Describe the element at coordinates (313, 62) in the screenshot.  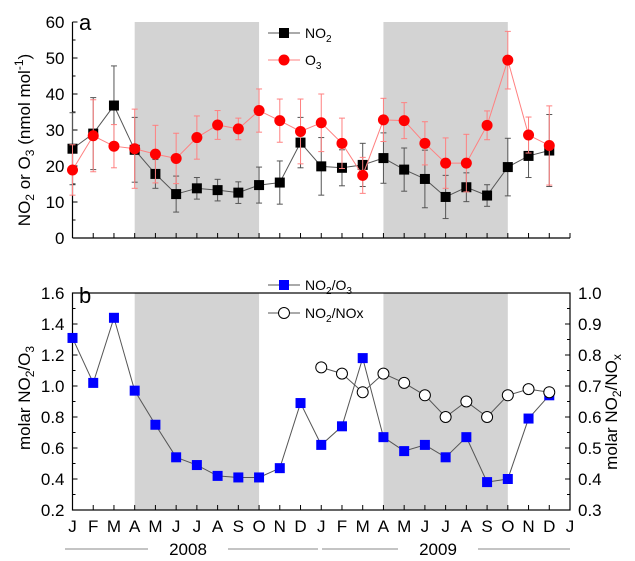
I see `legend-o3-label: O3` at that location.